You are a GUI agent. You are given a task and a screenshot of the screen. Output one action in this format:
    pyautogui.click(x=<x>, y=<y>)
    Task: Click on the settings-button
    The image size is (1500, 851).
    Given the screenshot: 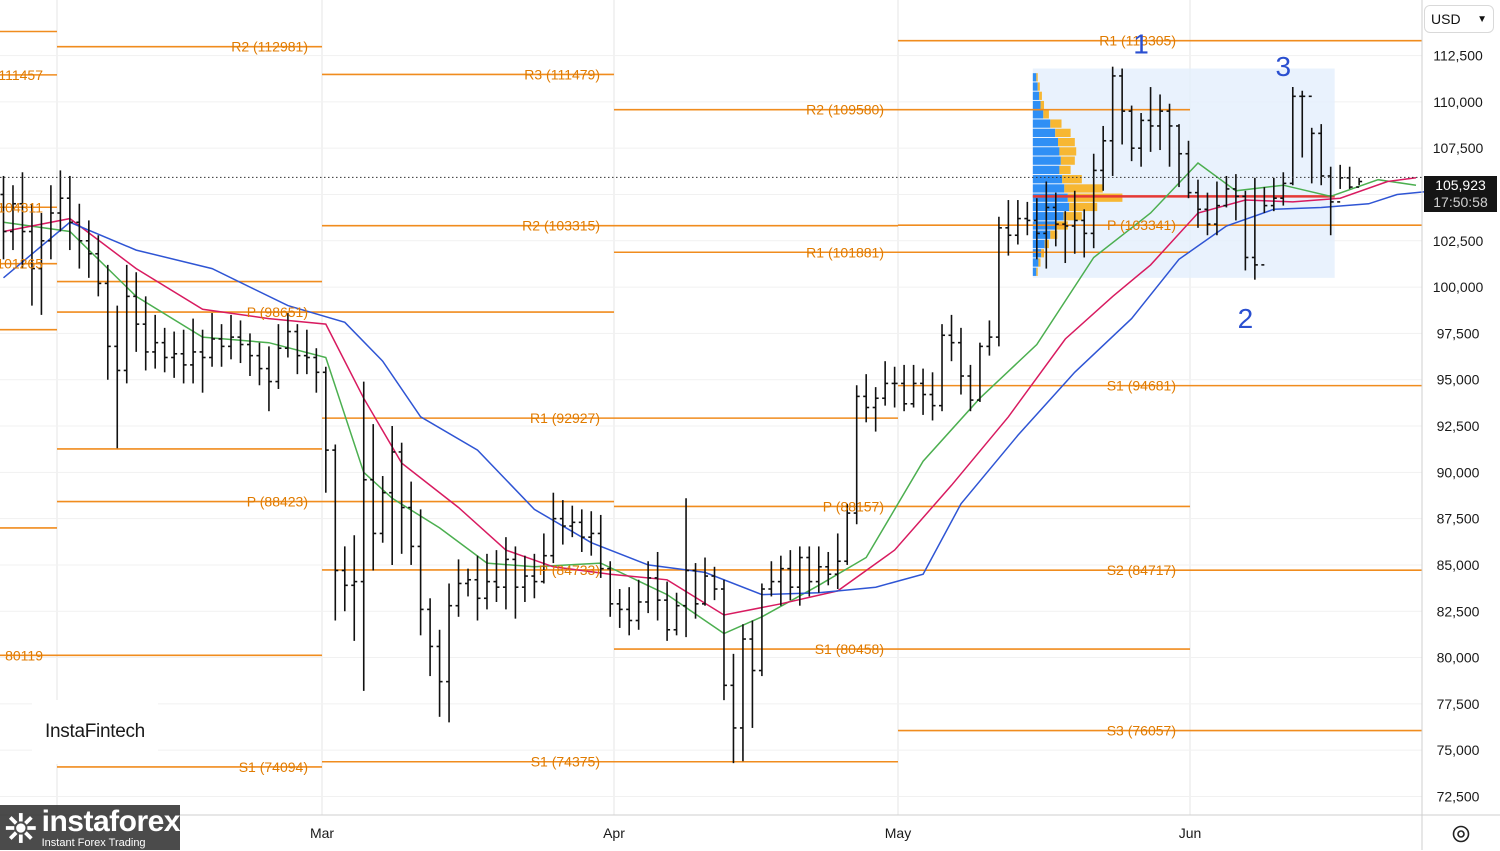 What is the action you would take?
    pyautogui.click(x=1461, y=834)
    